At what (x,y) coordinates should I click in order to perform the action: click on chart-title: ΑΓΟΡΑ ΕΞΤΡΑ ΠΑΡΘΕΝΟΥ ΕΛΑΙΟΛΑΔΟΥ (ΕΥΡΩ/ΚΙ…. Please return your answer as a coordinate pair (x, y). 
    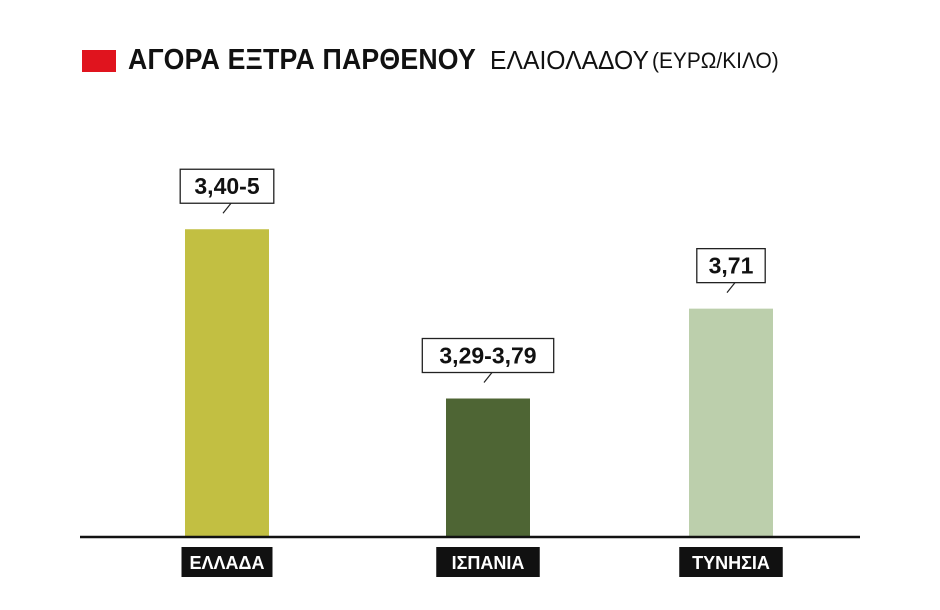
    Looking at the image, I should click on (433, 60).